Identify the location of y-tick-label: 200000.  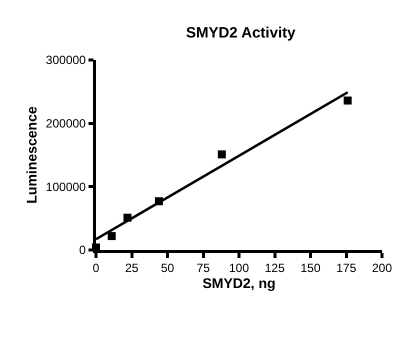
(66, 123).